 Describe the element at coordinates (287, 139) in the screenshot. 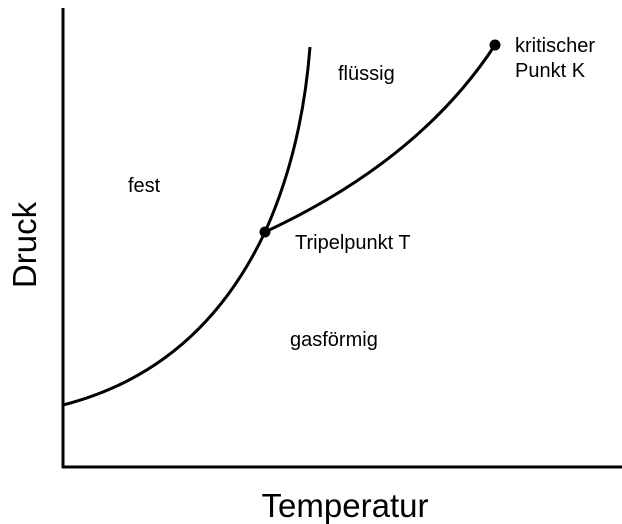

I see `melting-curve` at that location.